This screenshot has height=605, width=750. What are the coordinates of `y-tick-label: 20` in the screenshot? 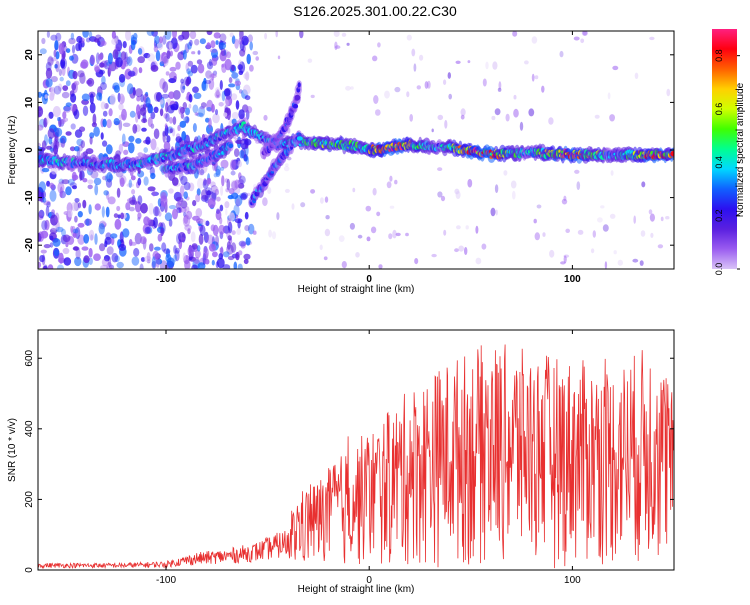 It's located at (29, 55).